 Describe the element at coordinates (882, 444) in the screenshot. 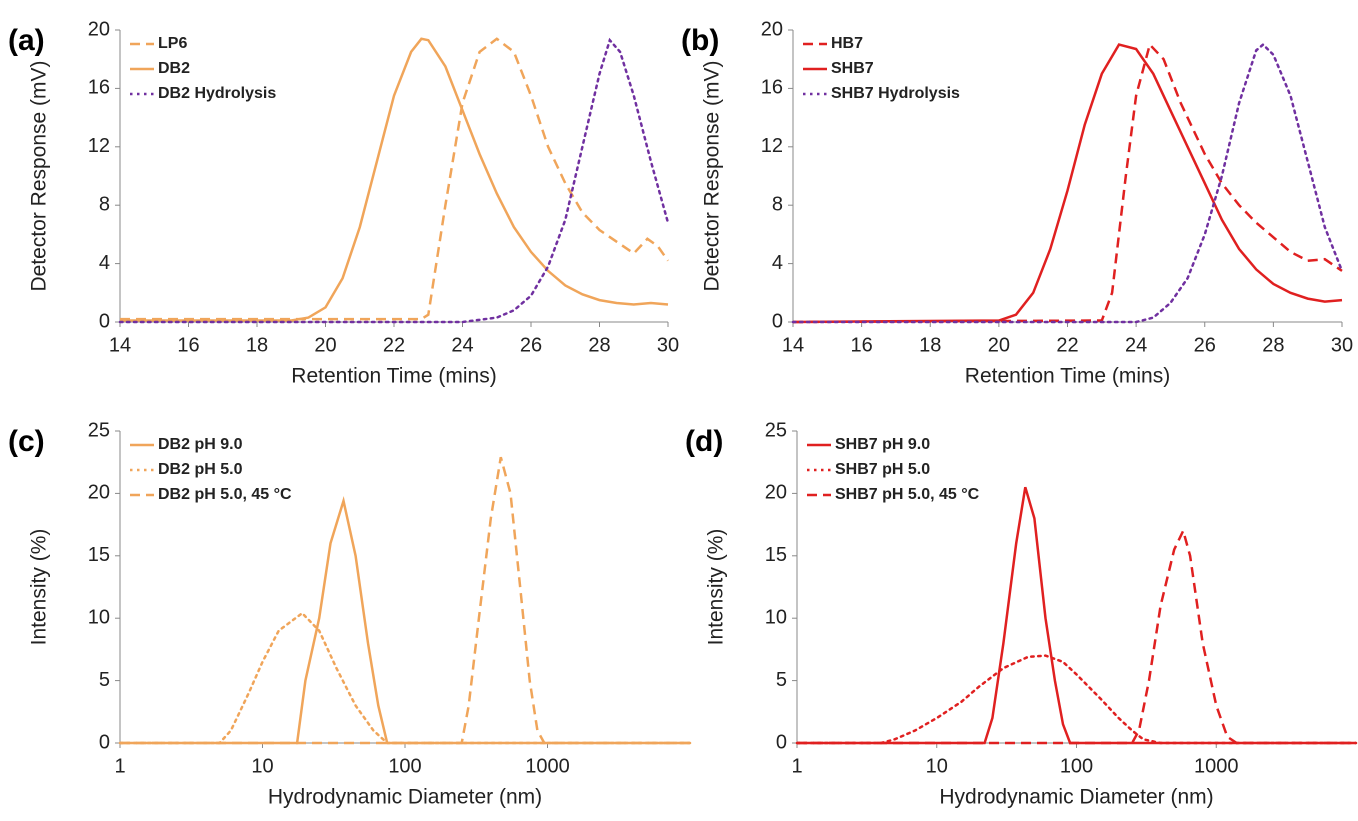

I see `legend-label: SHB7 pH 9.0` at that location.